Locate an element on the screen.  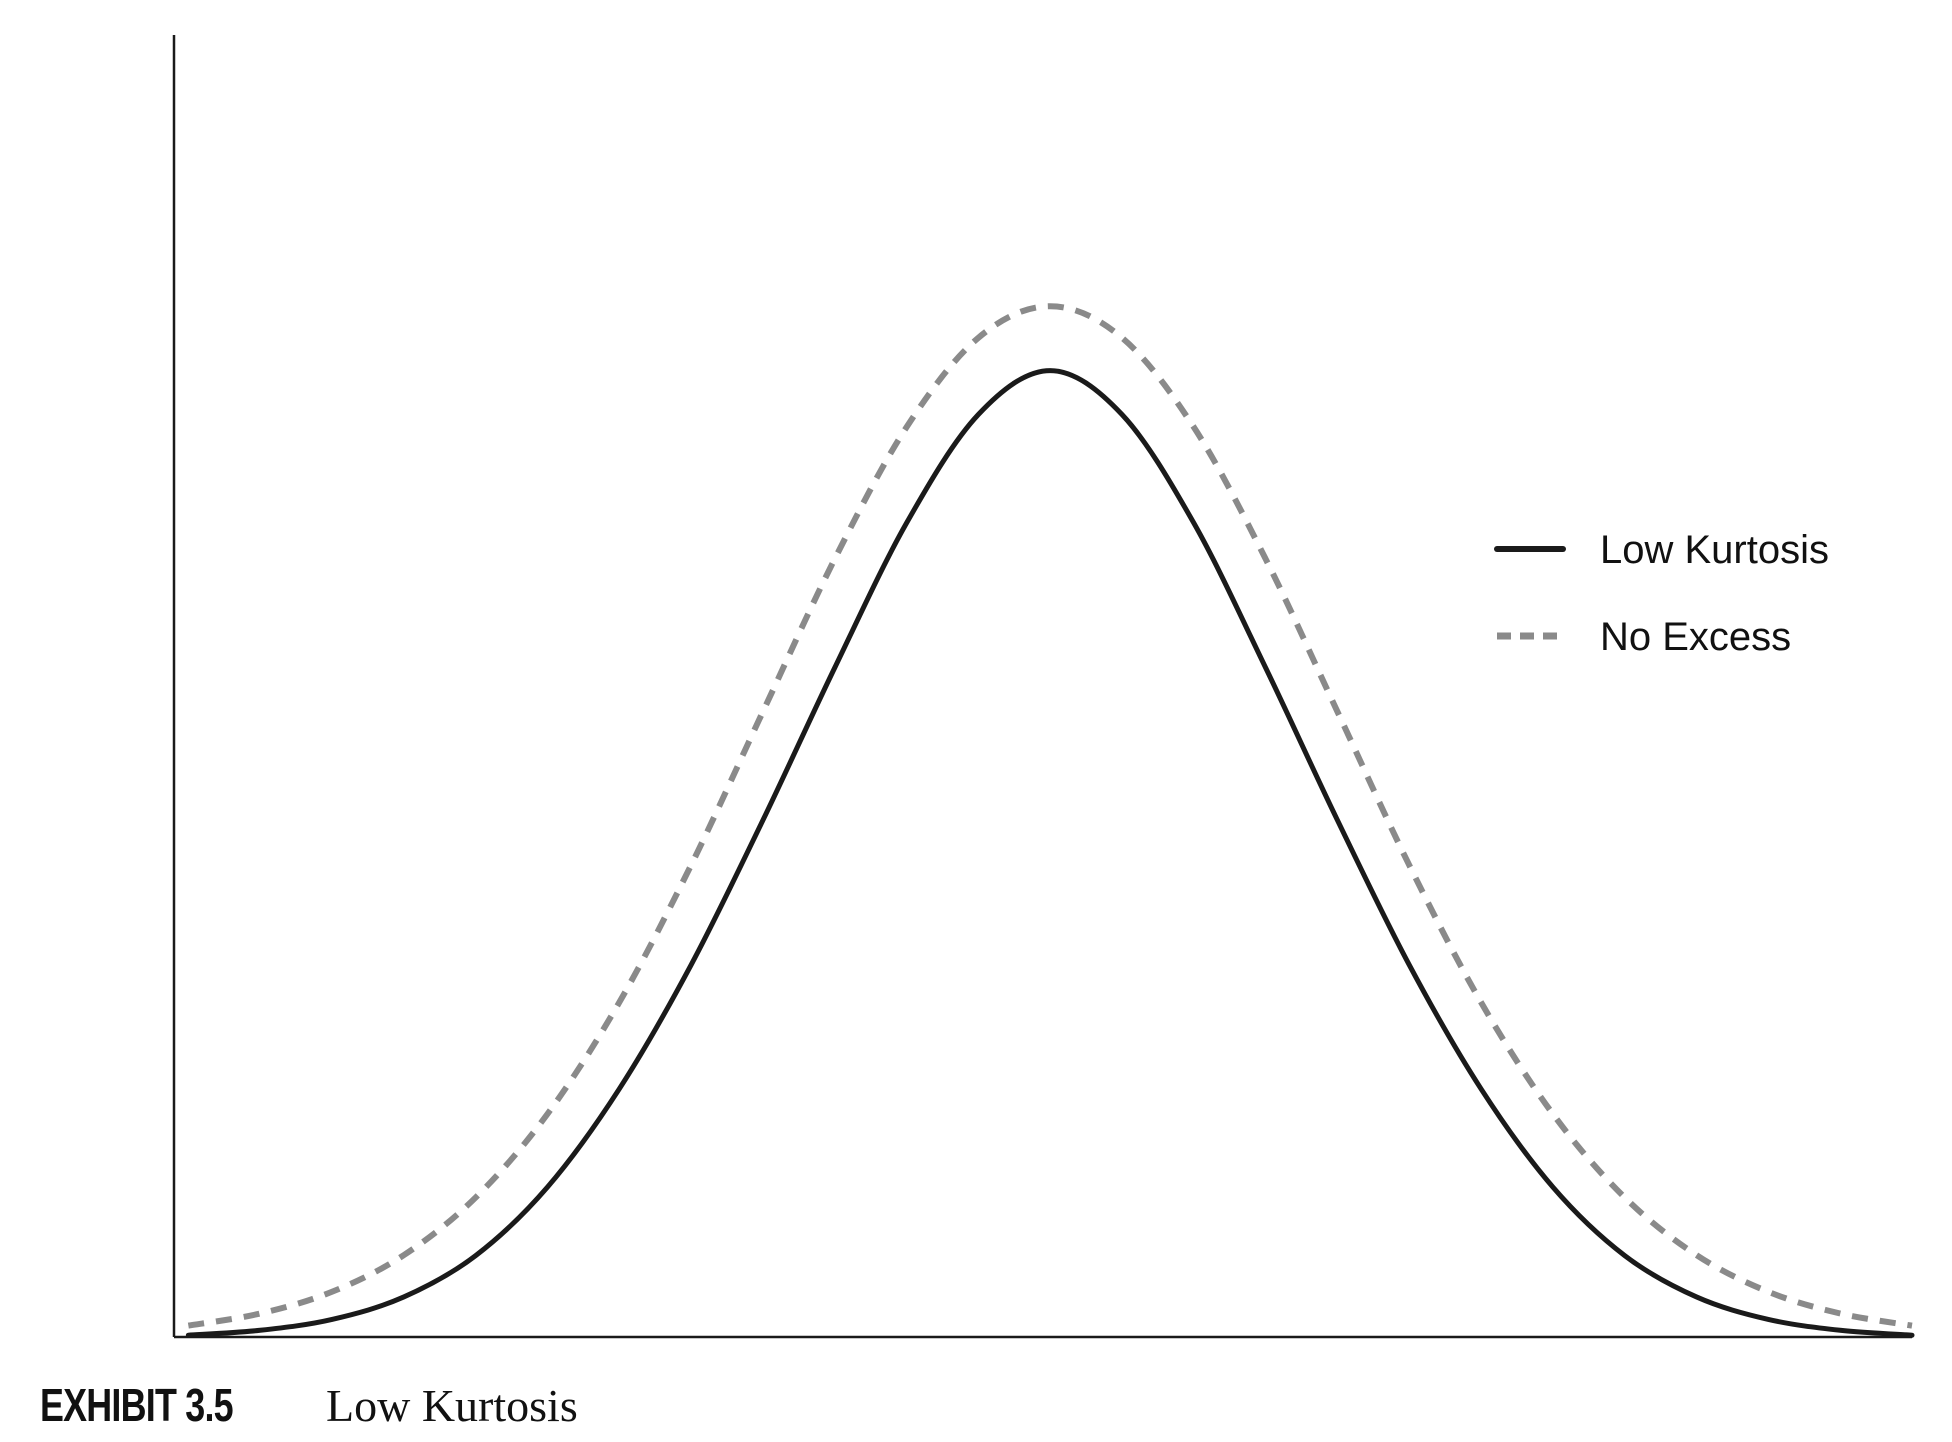
figure-caption: EXHIBIT 3.5 Low Kurtosis is located at coordinates (309, 1408).